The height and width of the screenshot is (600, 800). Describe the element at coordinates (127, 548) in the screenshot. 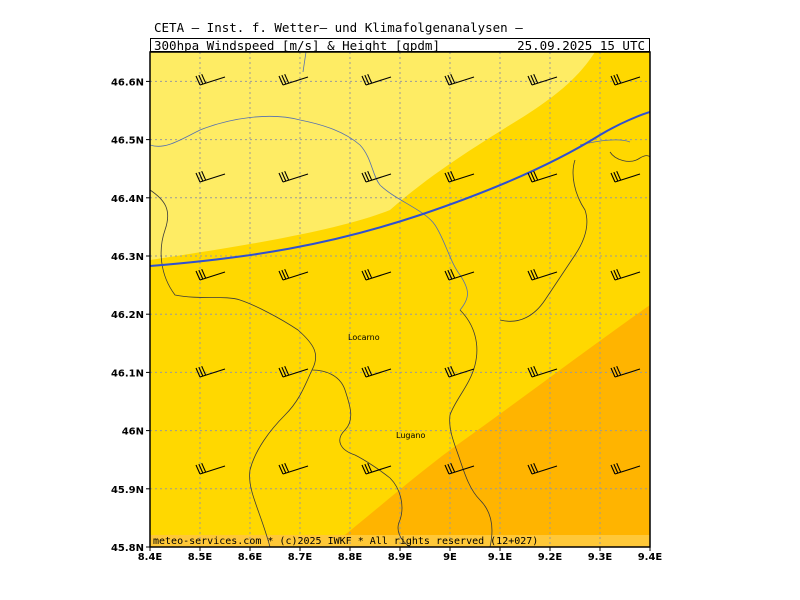

I see `y-tick-label: 45.8N` at that location.